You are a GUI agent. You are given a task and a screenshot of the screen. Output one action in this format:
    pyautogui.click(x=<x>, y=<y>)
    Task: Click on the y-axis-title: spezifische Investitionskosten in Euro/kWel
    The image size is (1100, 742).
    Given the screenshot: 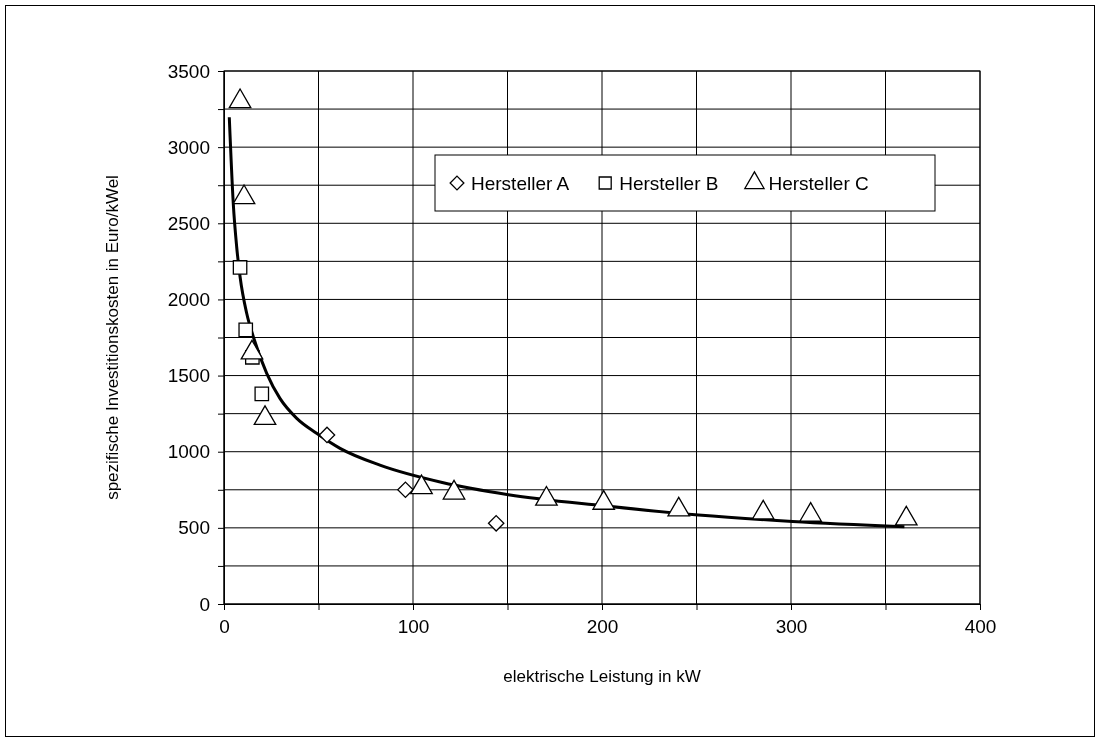 What is the action you would take?
    pyautogui.click(x=112, y=337)
    